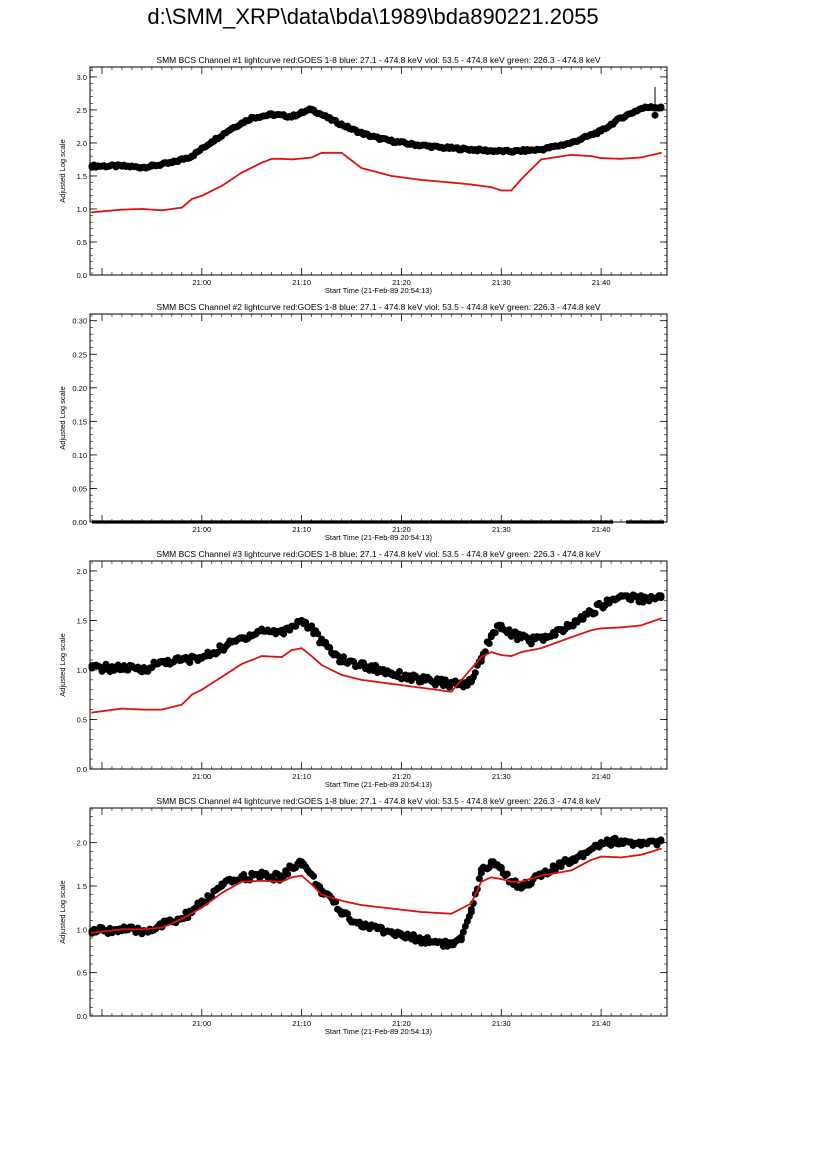 This screenshot has height=1169, width=826. I want to click on plot-frame, so click(378, 171).